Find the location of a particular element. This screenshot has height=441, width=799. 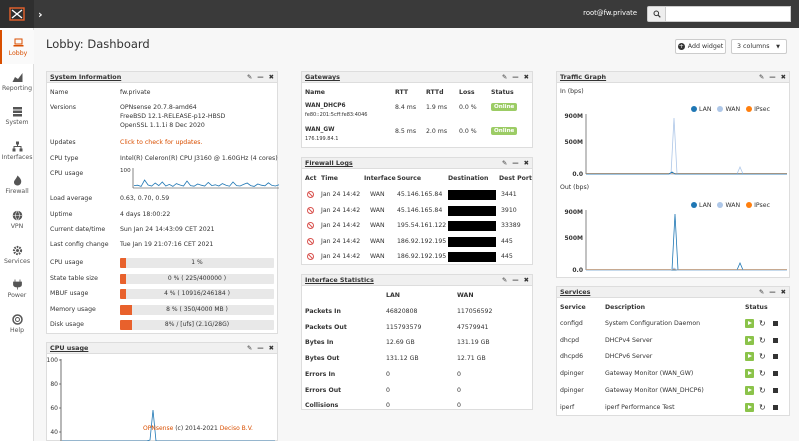

field-label: CPU usage is located at coordinates (67, 173).